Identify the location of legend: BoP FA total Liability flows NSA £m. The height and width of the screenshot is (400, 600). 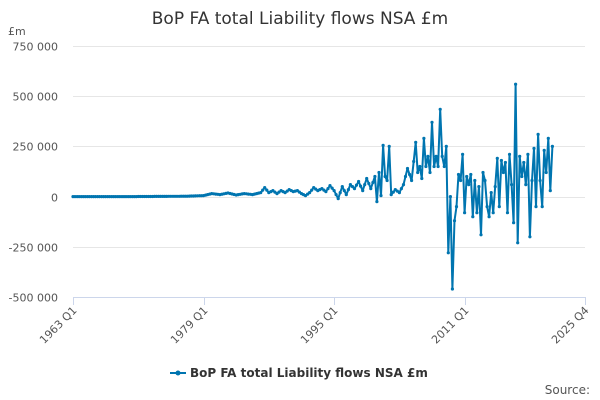
(299, 373).